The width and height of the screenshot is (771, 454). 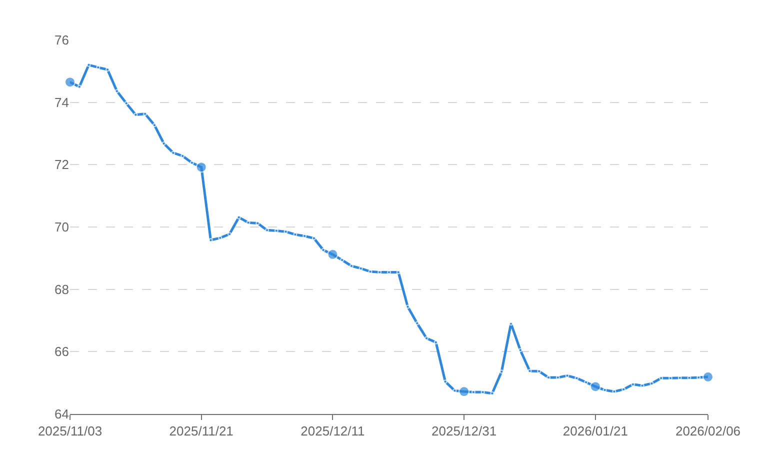 I want to click on y-tick-label: 70, so click(x=61, y=227).